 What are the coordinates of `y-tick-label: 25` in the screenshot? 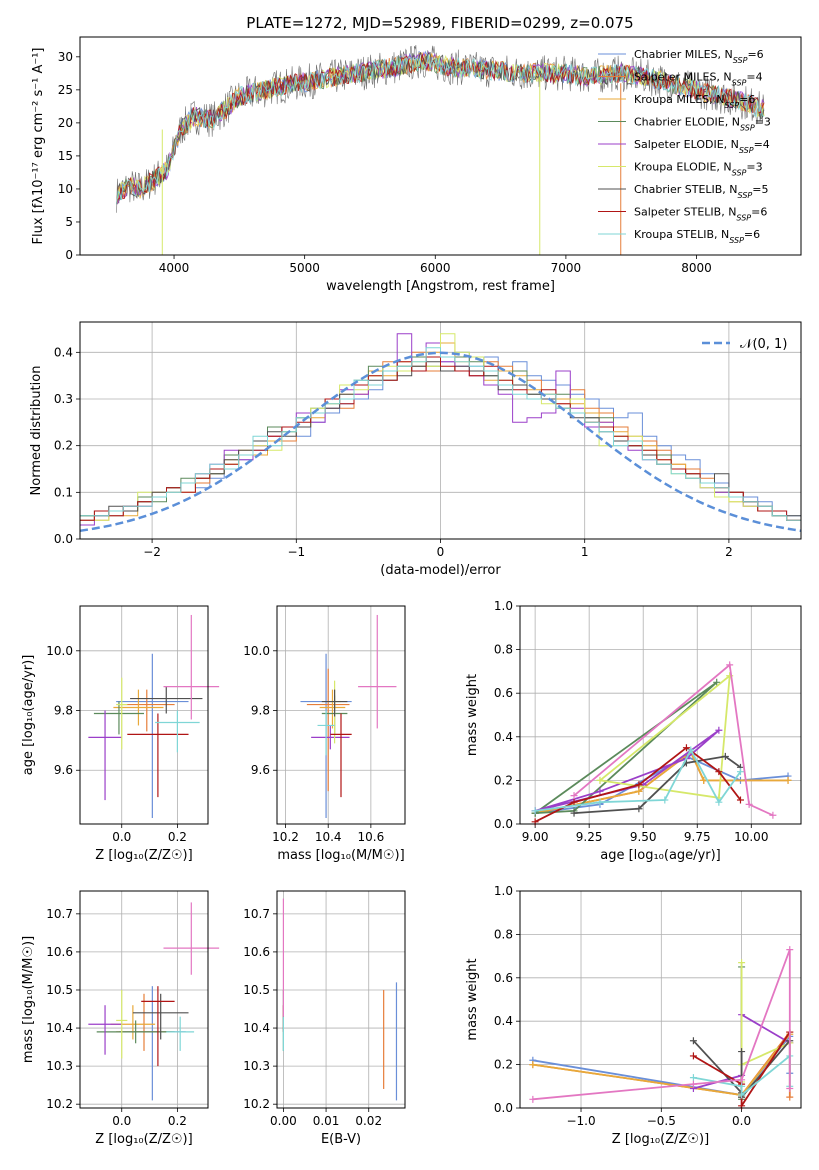 It's located at (65, 90).